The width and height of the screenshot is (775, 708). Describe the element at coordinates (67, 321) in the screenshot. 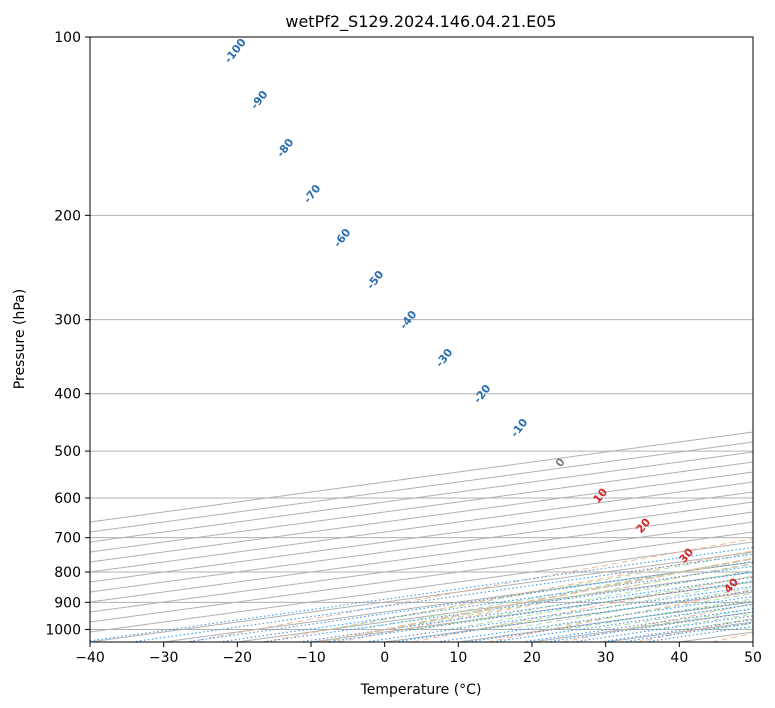

I see `y-tick-label: 300` at that location.